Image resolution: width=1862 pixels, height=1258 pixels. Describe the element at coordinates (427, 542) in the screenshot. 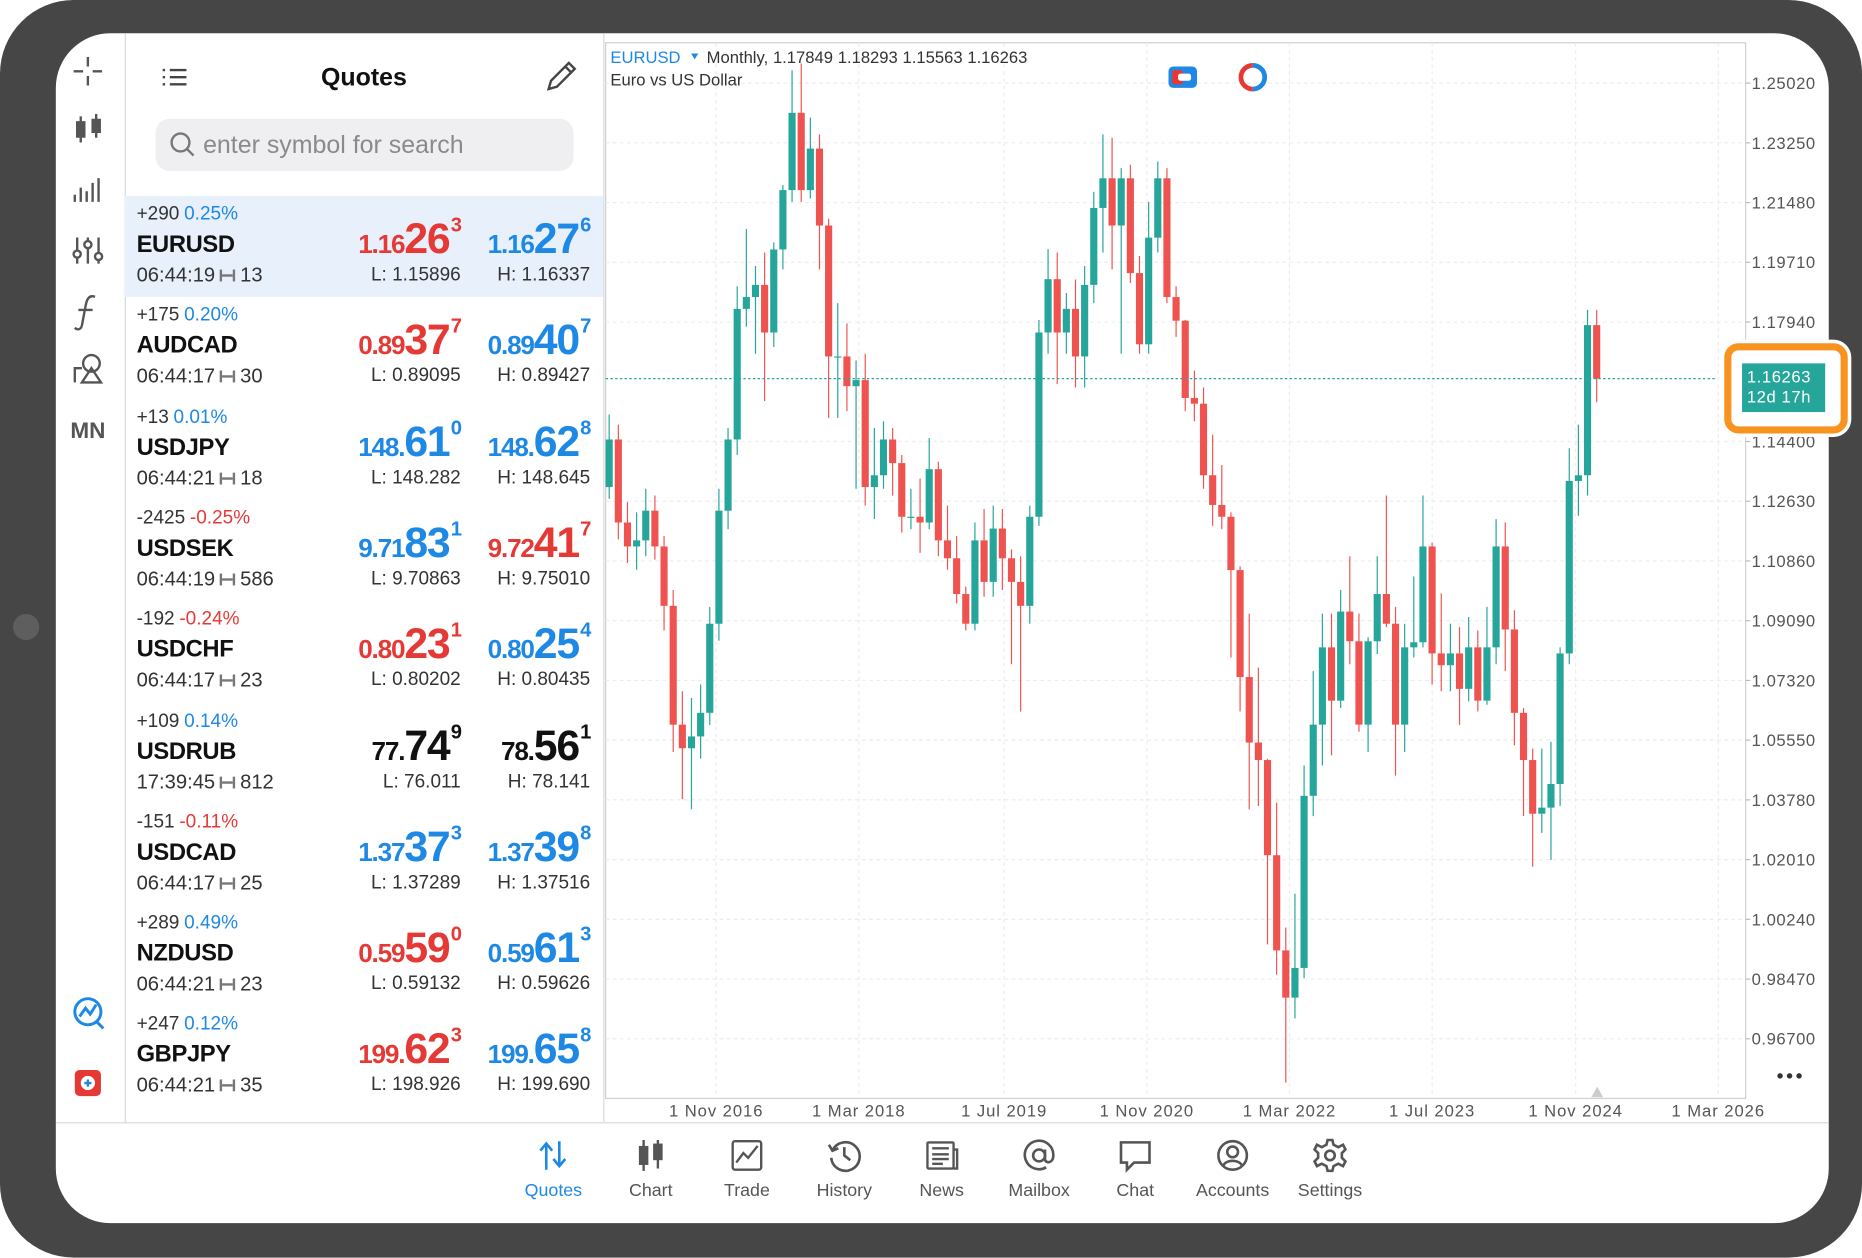

I see `bid-big: 83` at that location.